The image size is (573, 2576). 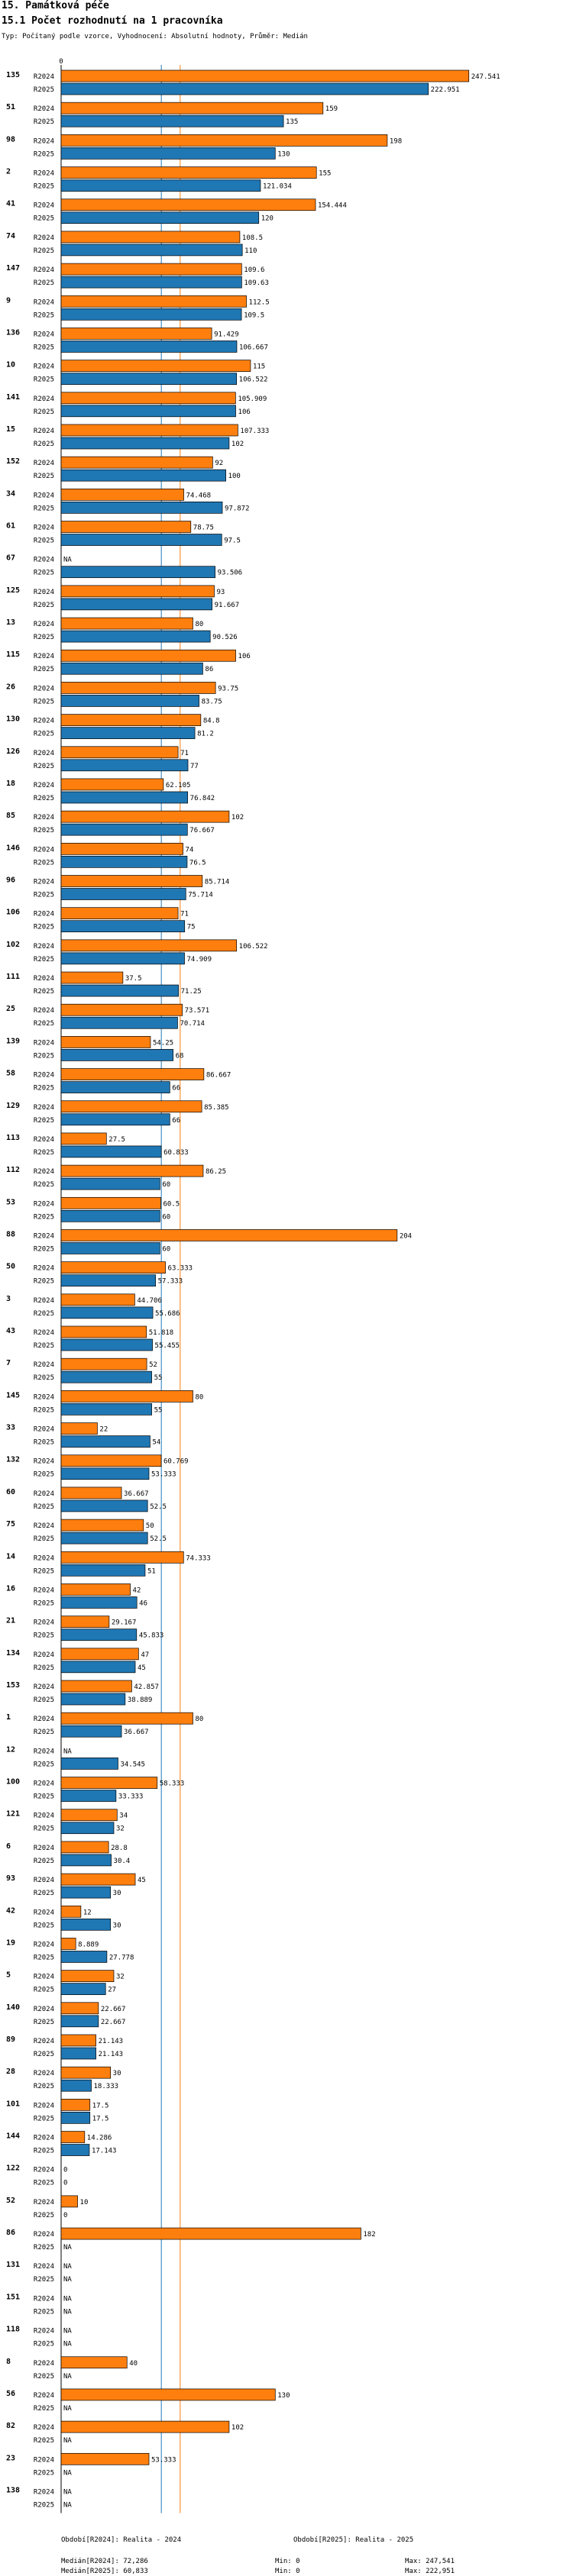 What do you see at coordinates (158, 1507) in the screenshot?
I see `data-label: 52.5` at bounding box center [158, 1507].